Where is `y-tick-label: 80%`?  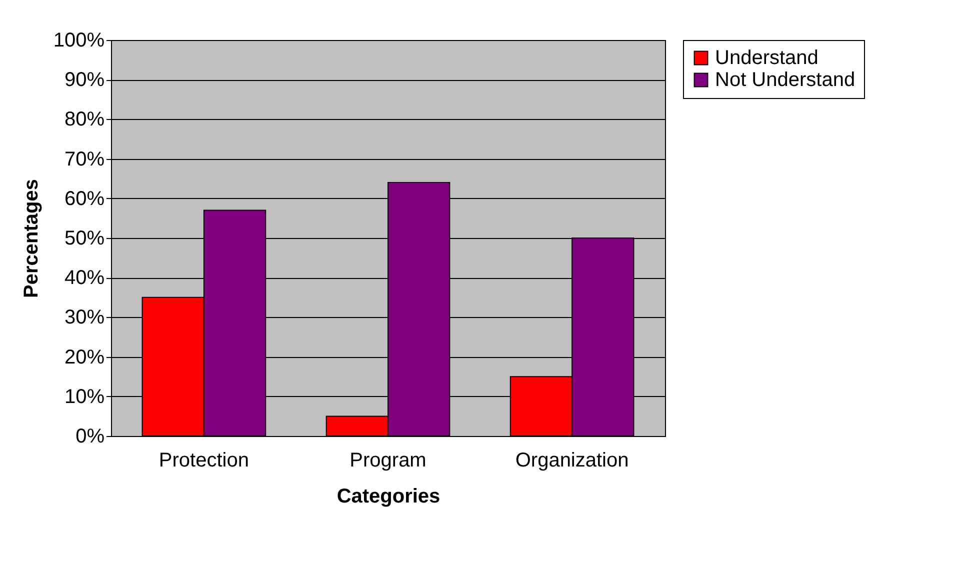 y-tick-label: 80% is located at coordinates (84, 119).